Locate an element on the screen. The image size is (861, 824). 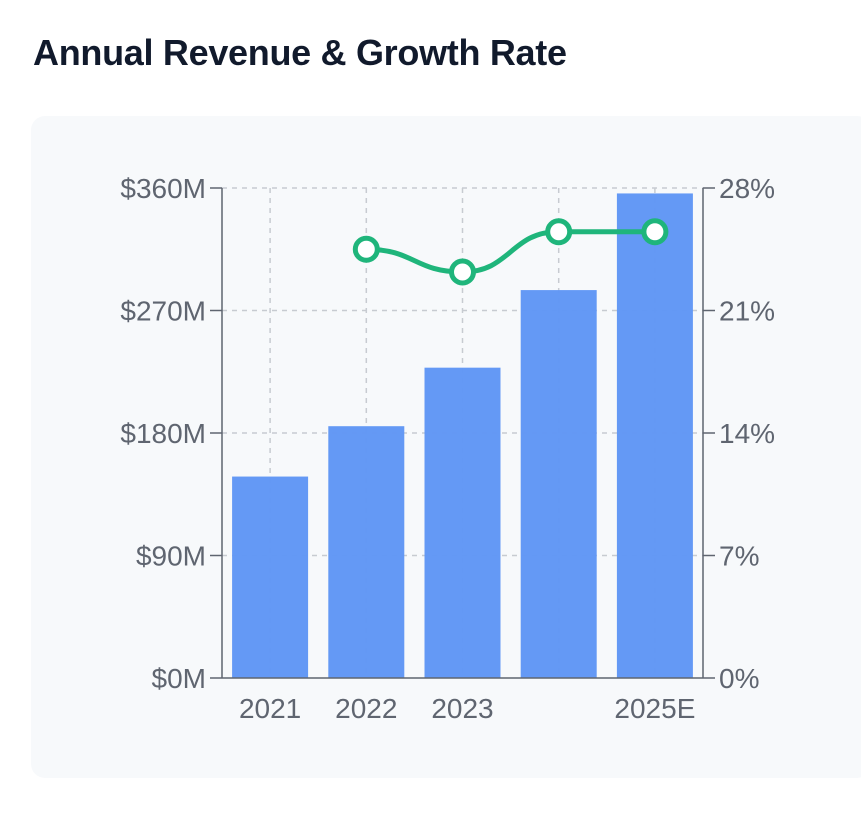
line-layer is located at coordinates (510, 252).